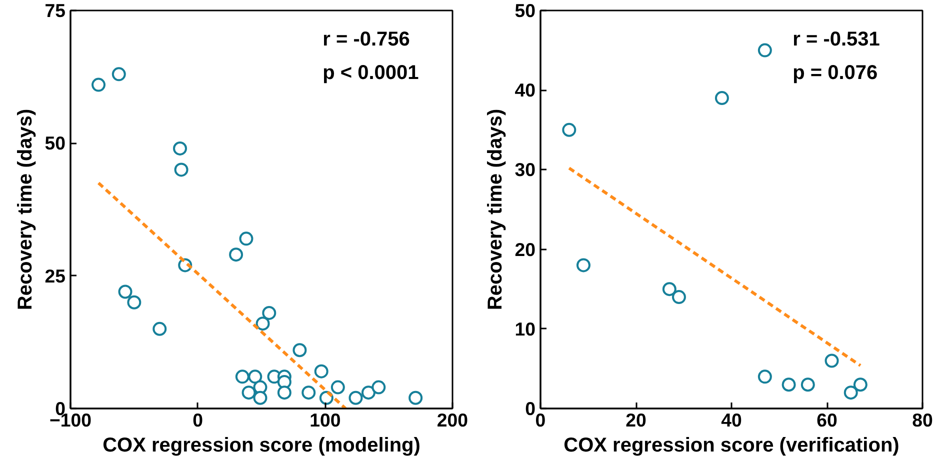  What do you see at coordinates (836, 39) in the screenshot?
I see `annotation: r = -0.531` at bounding box center [836, 39].